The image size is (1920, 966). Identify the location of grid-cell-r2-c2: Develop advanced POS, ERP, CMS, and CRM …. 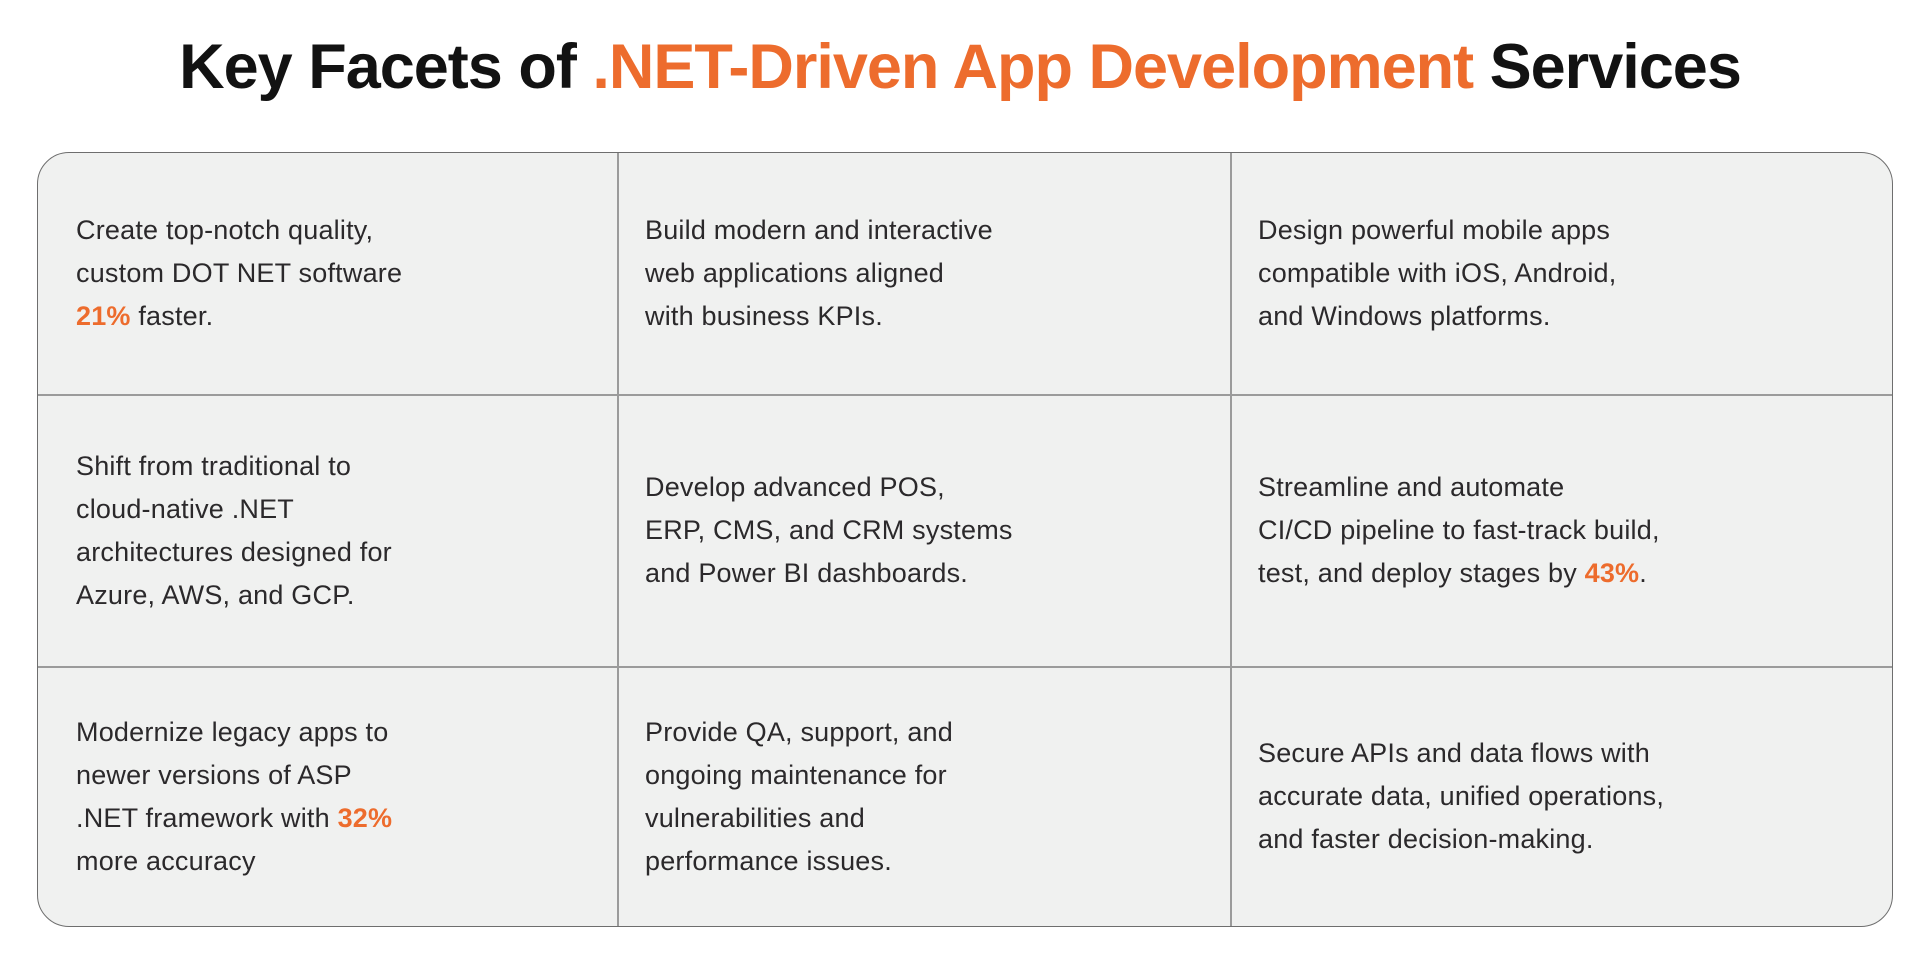
(925, 531).